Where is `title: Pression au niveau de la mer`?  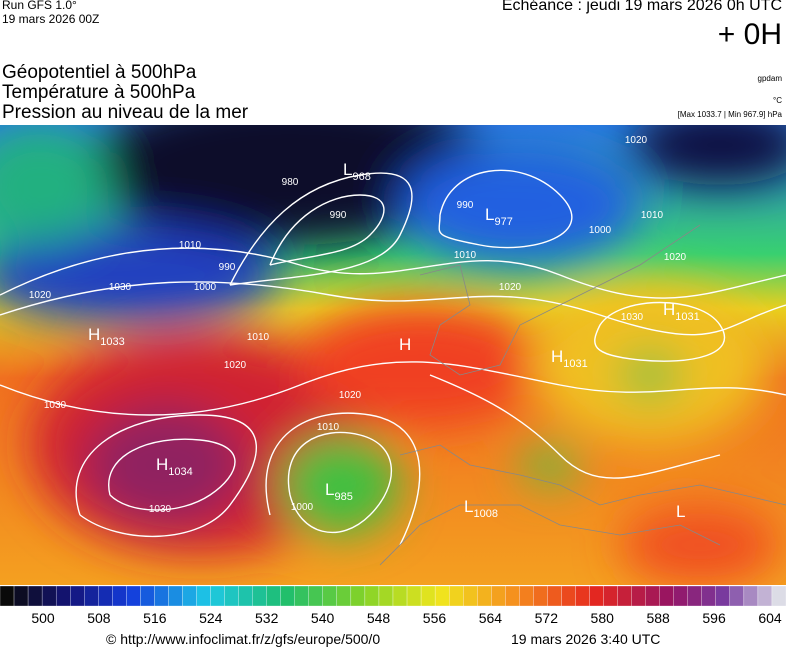
title: Pression au niveau de la mer is located at coordinates (125, 112).